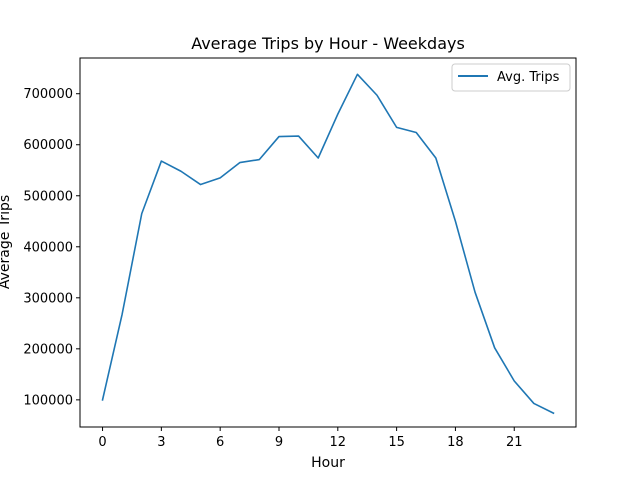 This screenshot has height=484, width=640. Describe the element at coordinates (161, 442) in the screenshot. I see `x-tick-label: 3` at that location.